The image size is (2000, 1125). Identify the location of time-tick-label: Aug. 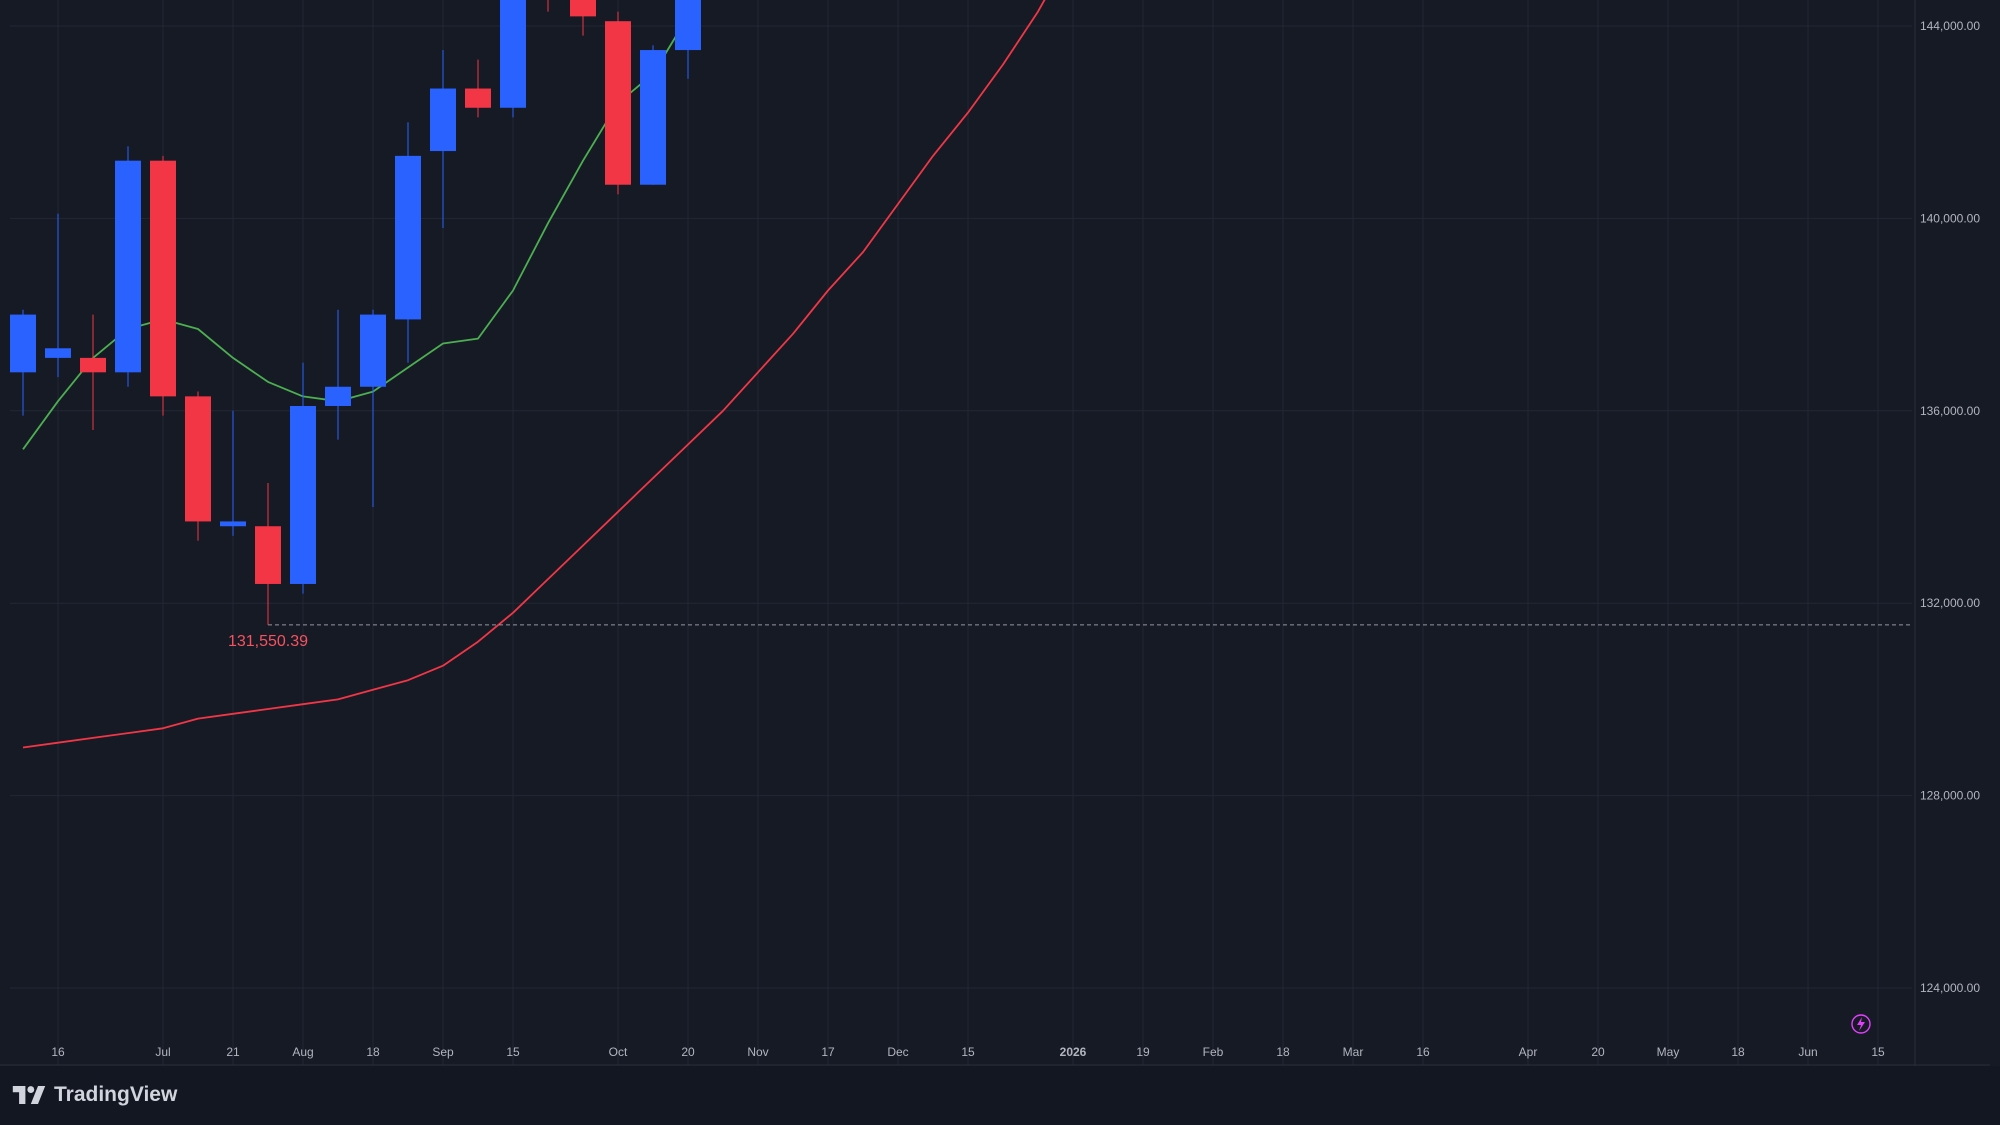
(302, 1052).